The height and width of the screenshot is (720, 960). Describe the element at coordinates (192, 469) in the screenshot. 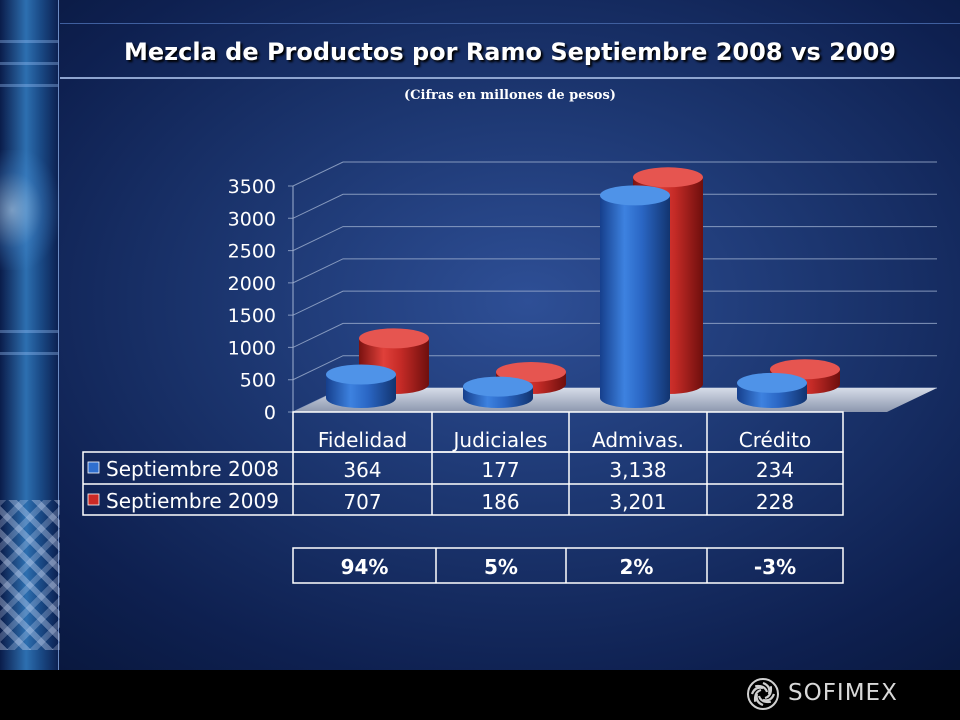

I see `legend-label: Septiembre 2008` at that location.